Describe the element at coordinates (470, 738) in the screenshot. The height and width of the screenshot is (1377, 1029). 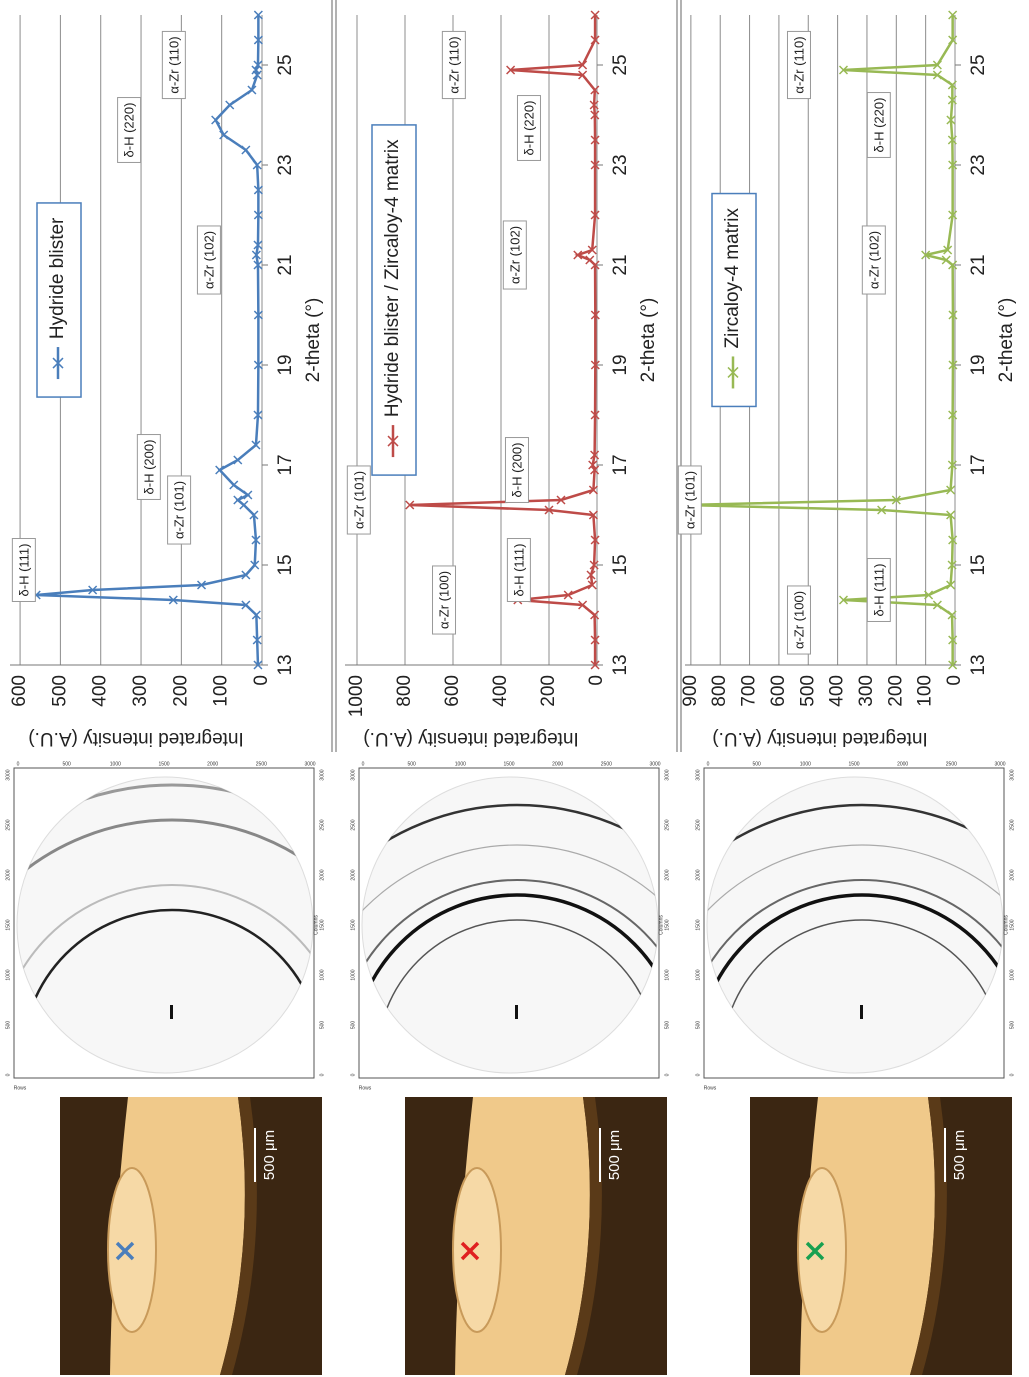
I see `y-axis-label: Integrated intensity (A.U.)` at that location.